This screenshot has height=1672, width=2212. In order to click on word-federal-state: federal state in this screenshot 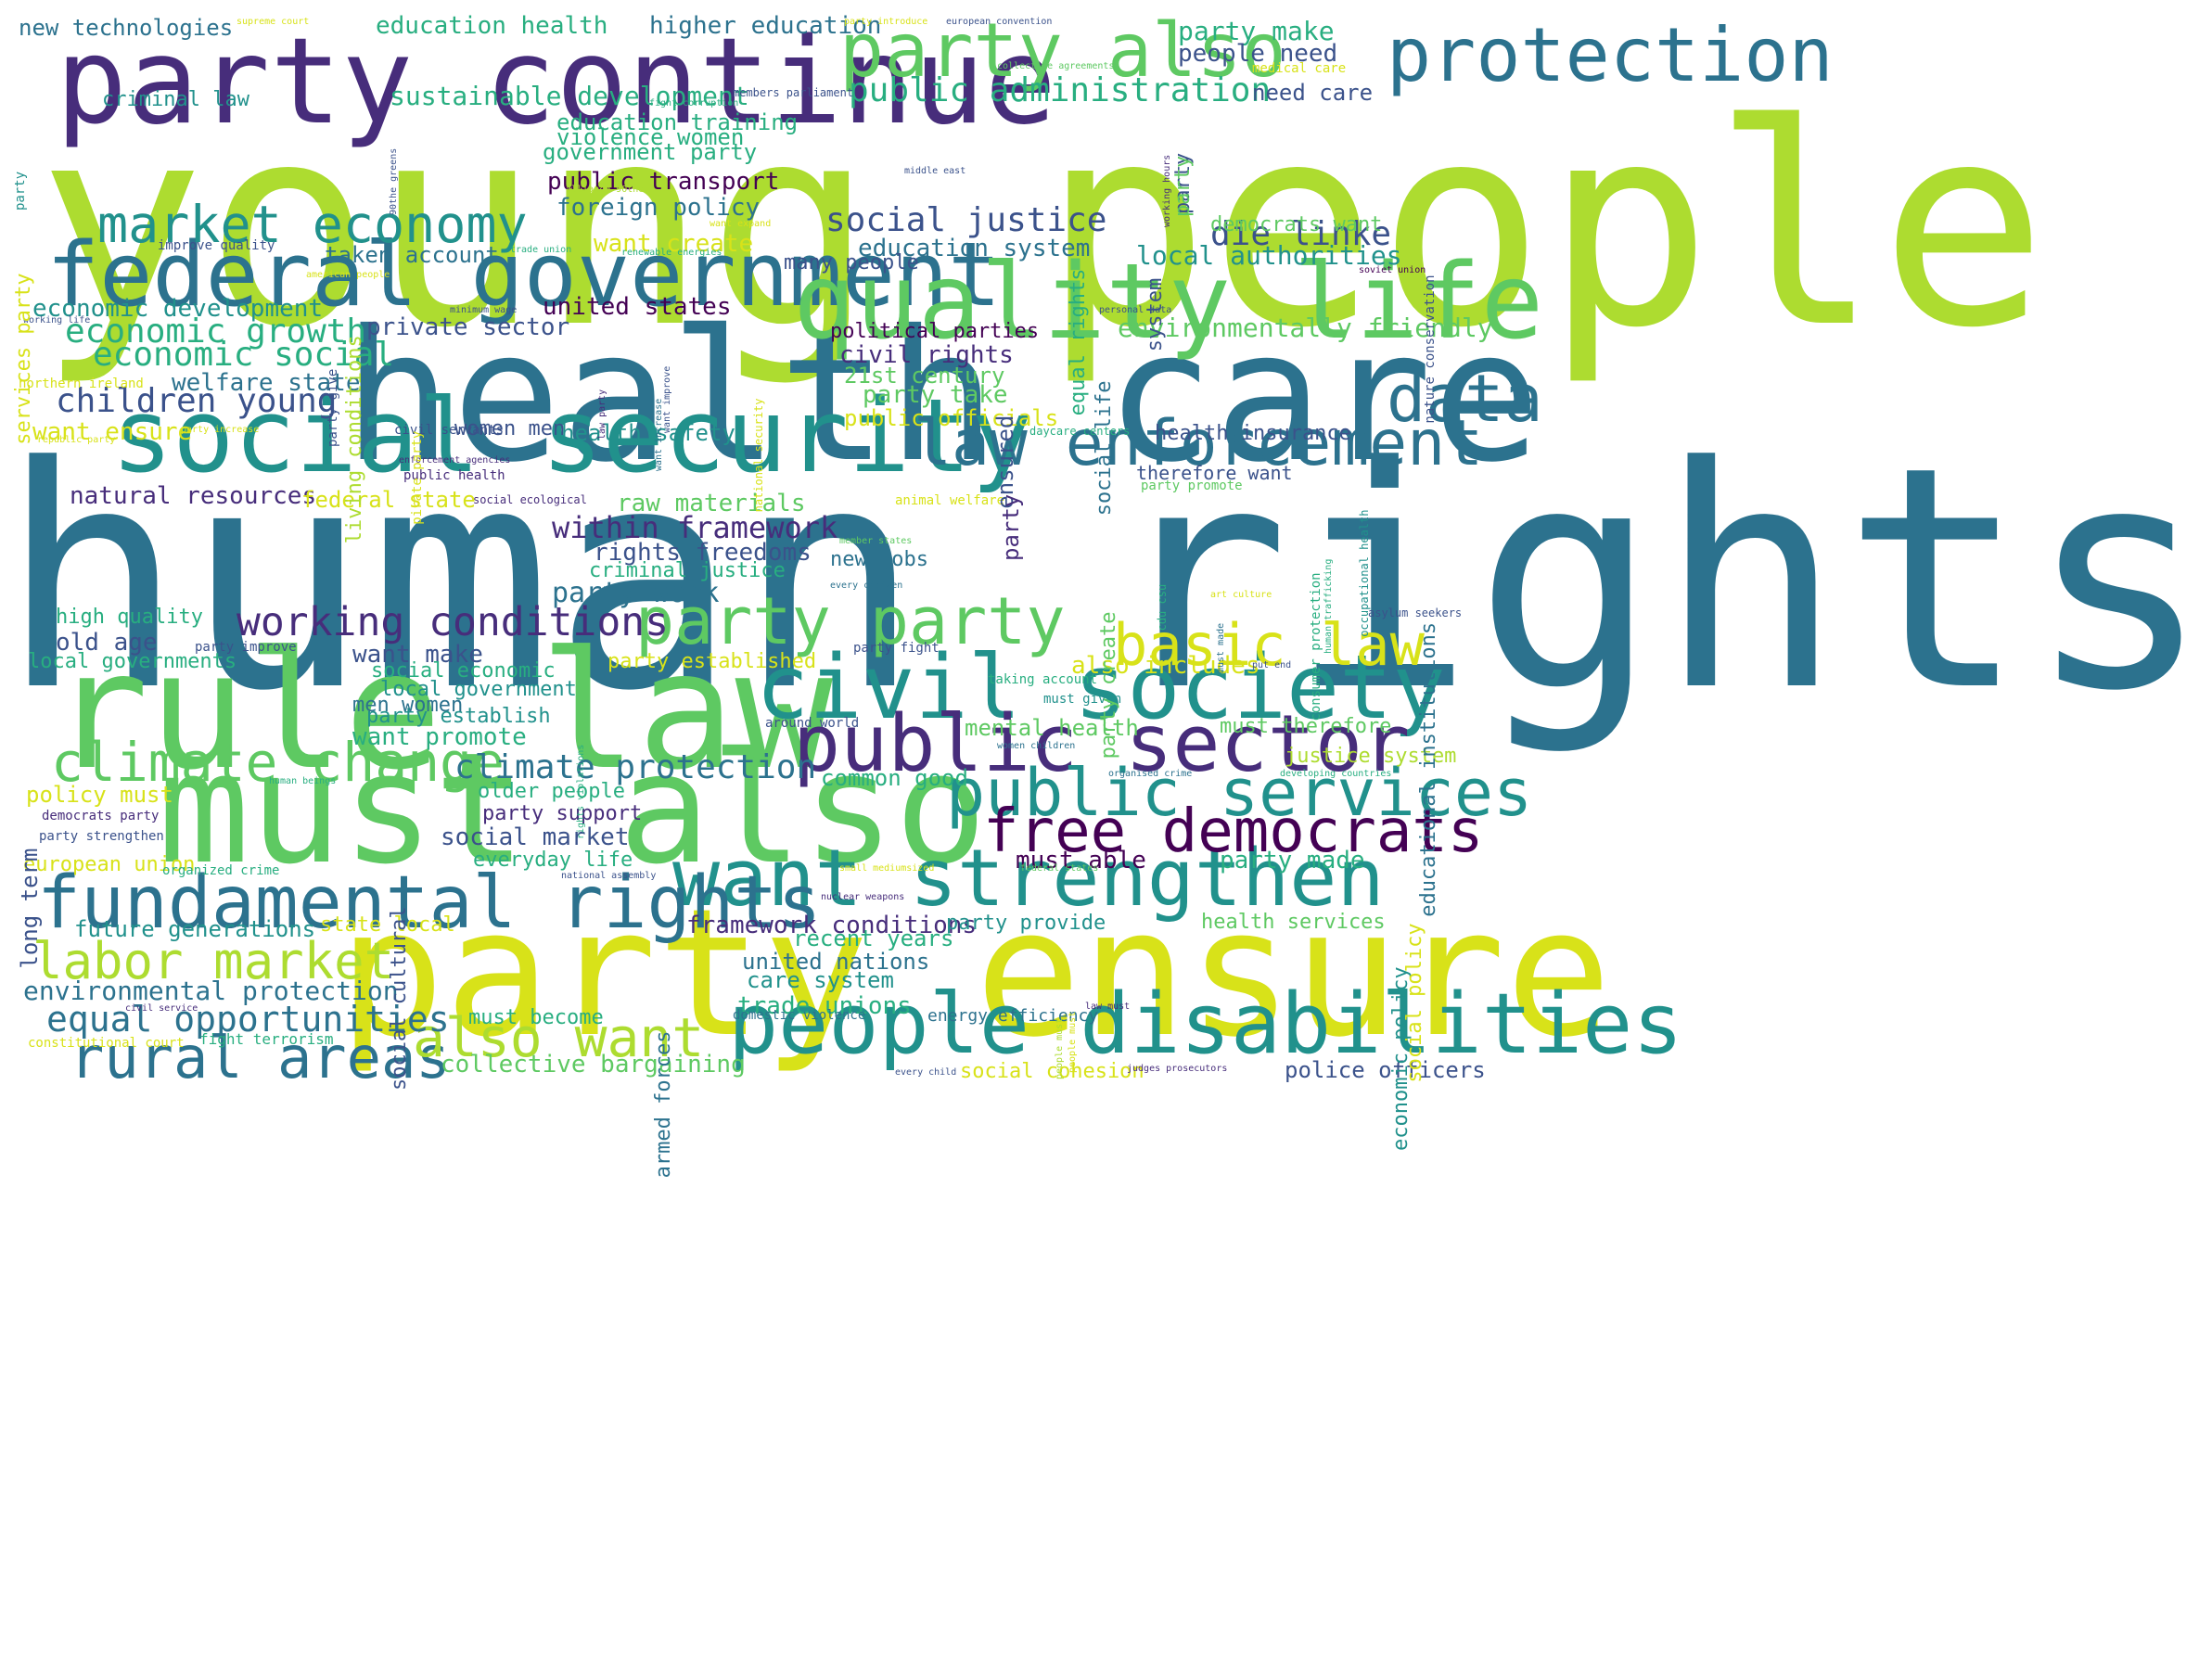, I will do `click(388, 500)`.